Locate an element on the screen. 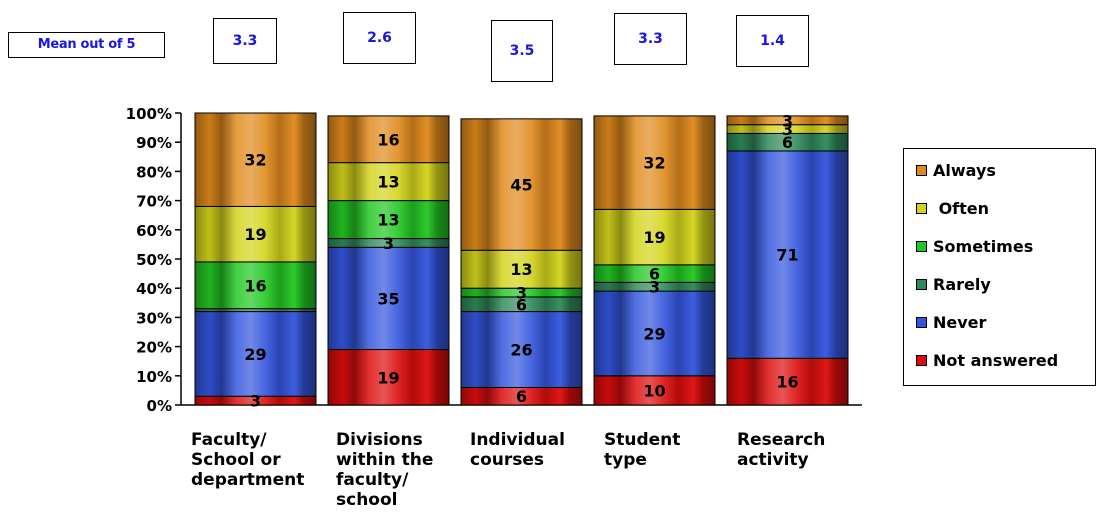  mean-label: Mean out of 5 is located at coordinates (86, 45).